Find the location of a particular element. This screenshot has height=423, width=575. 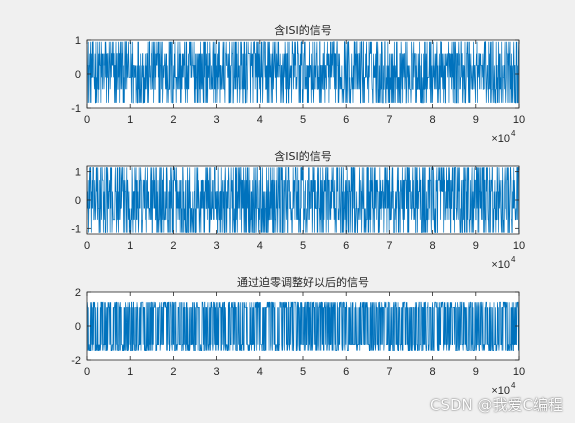

y-tick-label: -2 is located at coordinates (76, 361).